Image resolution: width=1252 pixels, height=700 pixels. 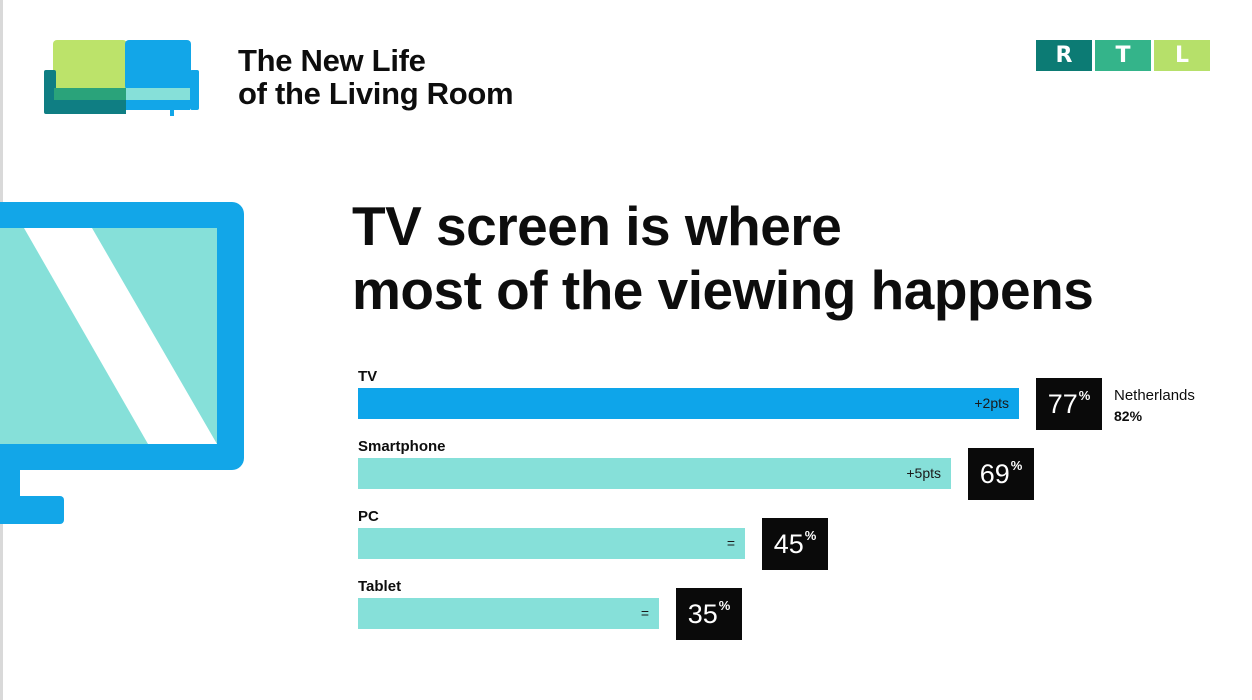 What do you see at coordinates (702, 613) in the screenshot?
I see `value-number: 35` at bounding box center [702, 613].